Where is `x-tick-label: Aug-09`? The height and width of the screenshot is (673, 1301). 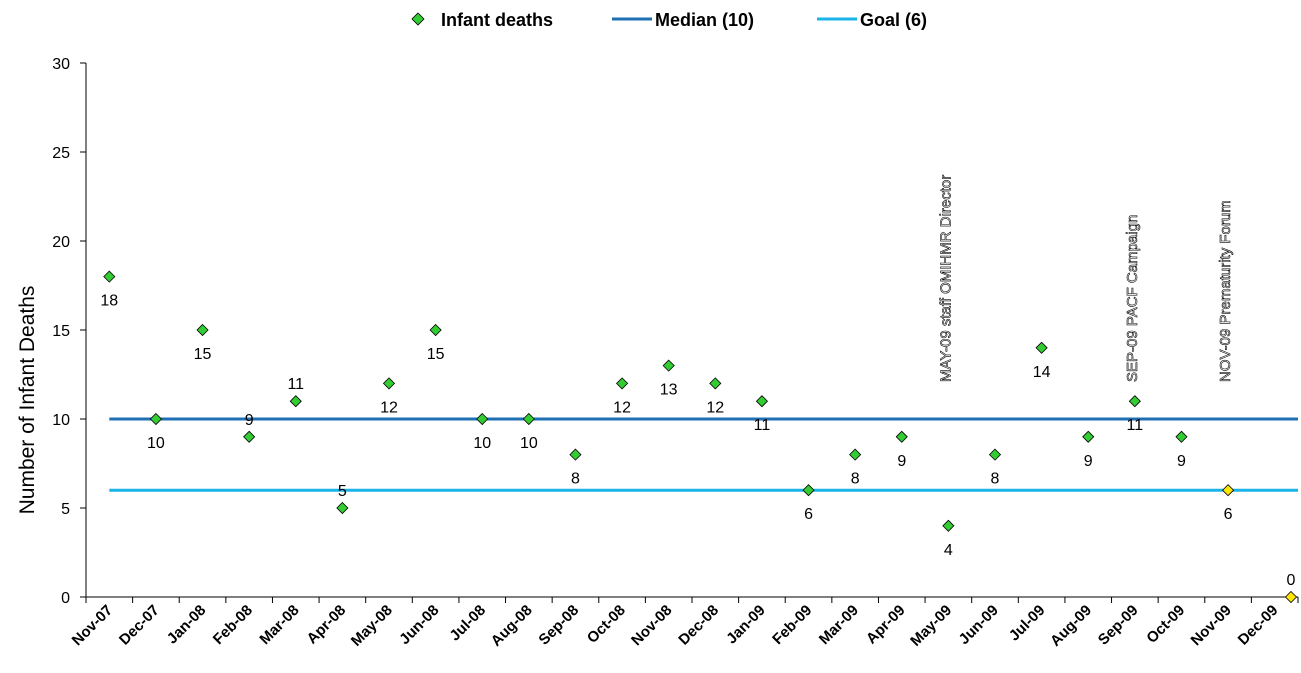
x-tick-label: Aug-09 is located at coordinates (1071, 626).